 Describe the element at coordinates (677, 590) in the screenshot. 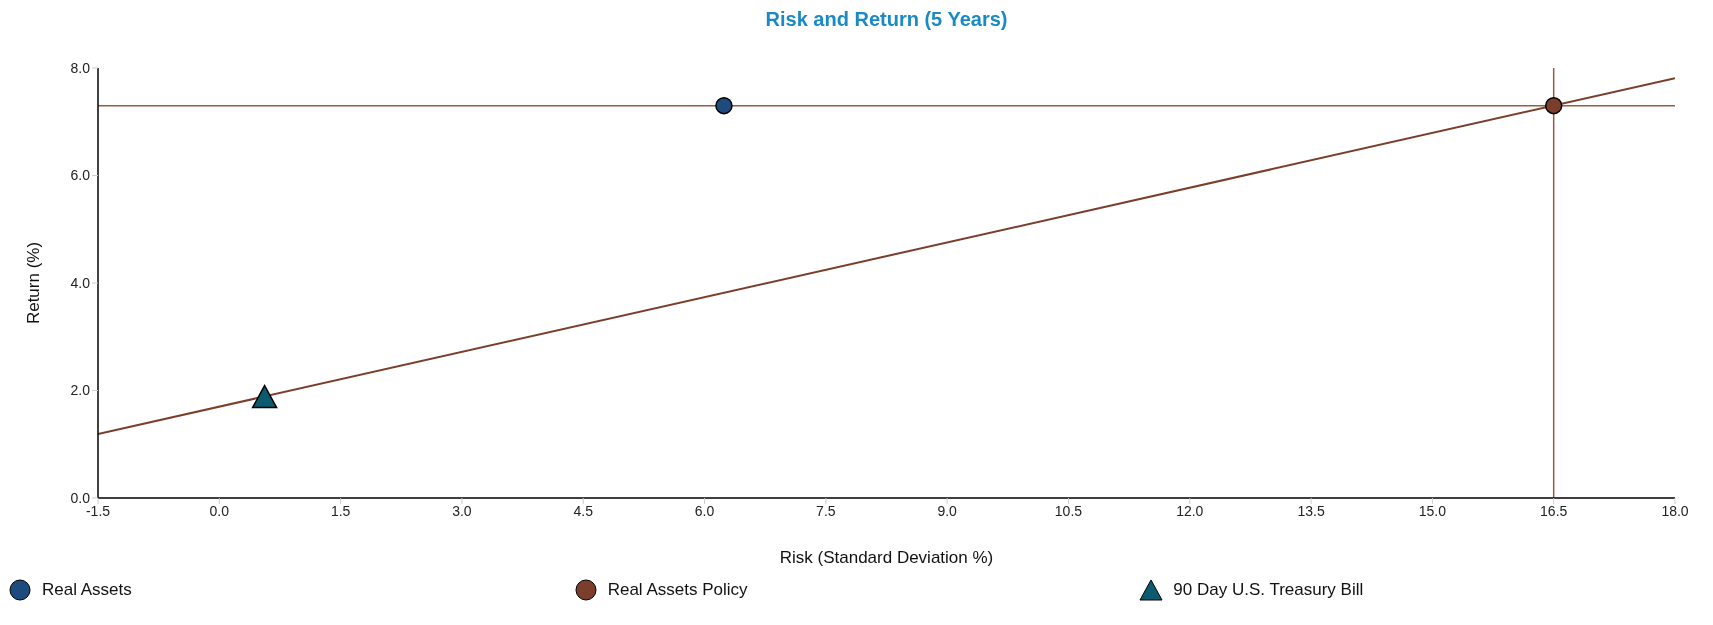

I see `legend-label: Real Assets Policy` at that location.